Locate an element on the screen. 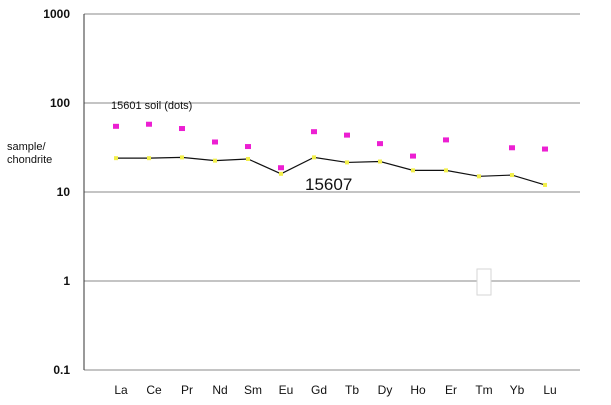  point-15601-Nd is located at coordinates (215, 142).